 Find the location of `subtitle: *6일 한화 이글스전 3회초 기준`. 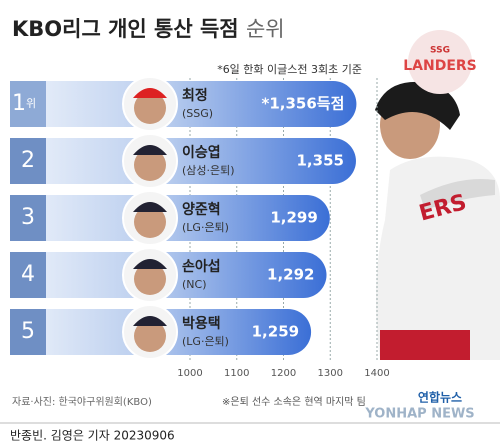

subtitle: *6일 한화 이글스전 3회초 기준 is located at coordinates (289, 69).